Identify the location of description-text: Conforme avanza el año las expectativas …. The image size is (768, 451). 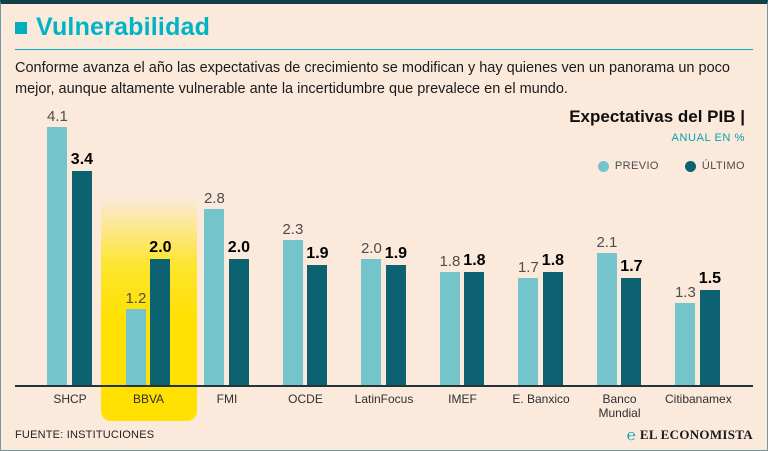
(372, 78).